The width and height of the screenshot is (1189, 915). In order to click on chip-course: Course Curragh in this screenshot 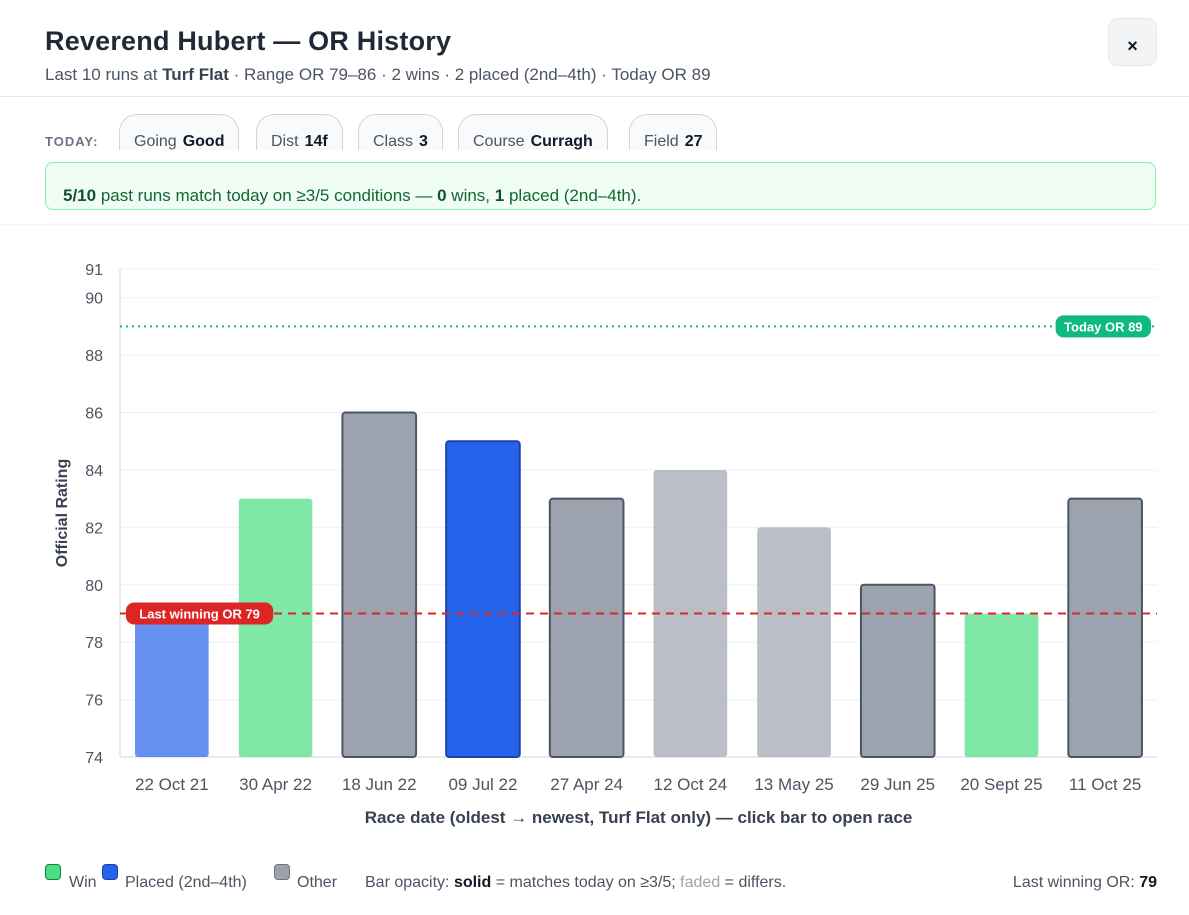, I will do `click(533, 132)`.